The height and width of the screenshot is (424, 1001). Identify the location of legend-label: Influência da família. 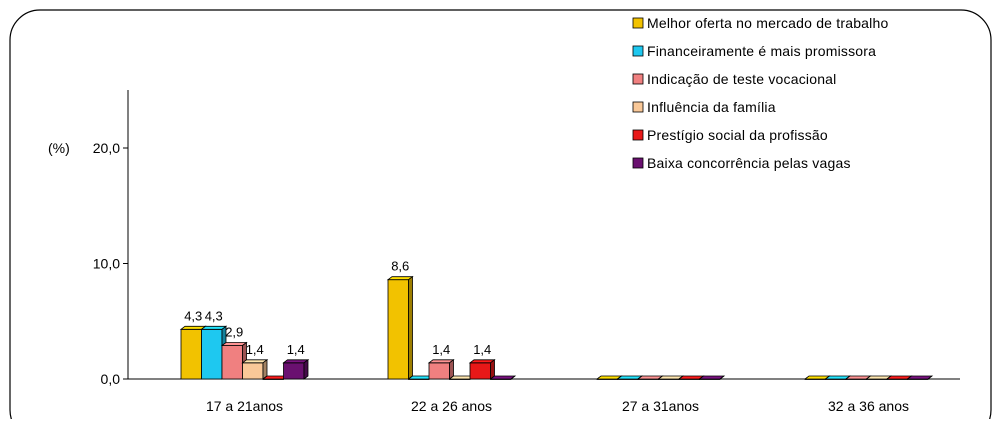
(711, 107).